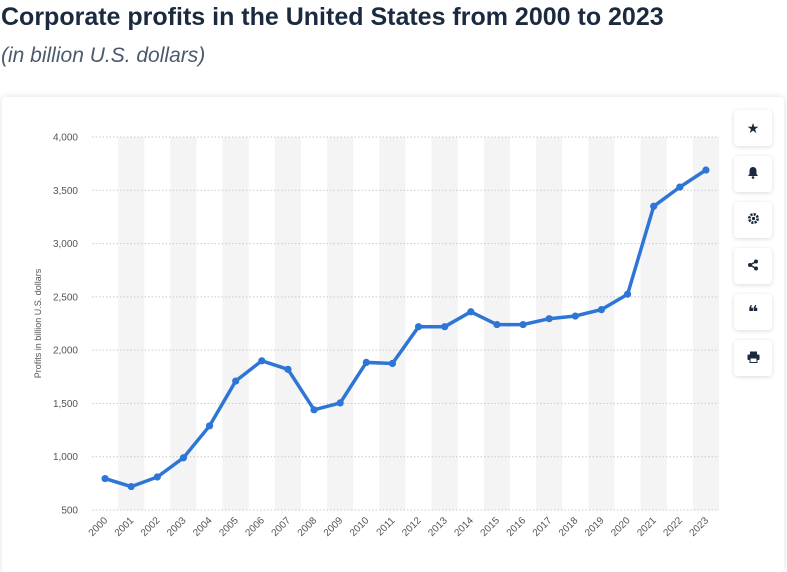 The height and width of the screenshot is (572, 787). What do you see at coordinates (65, 457) in the screenshot?
I see `y-tick-label: 1,000` at bounding box center [65, 457].